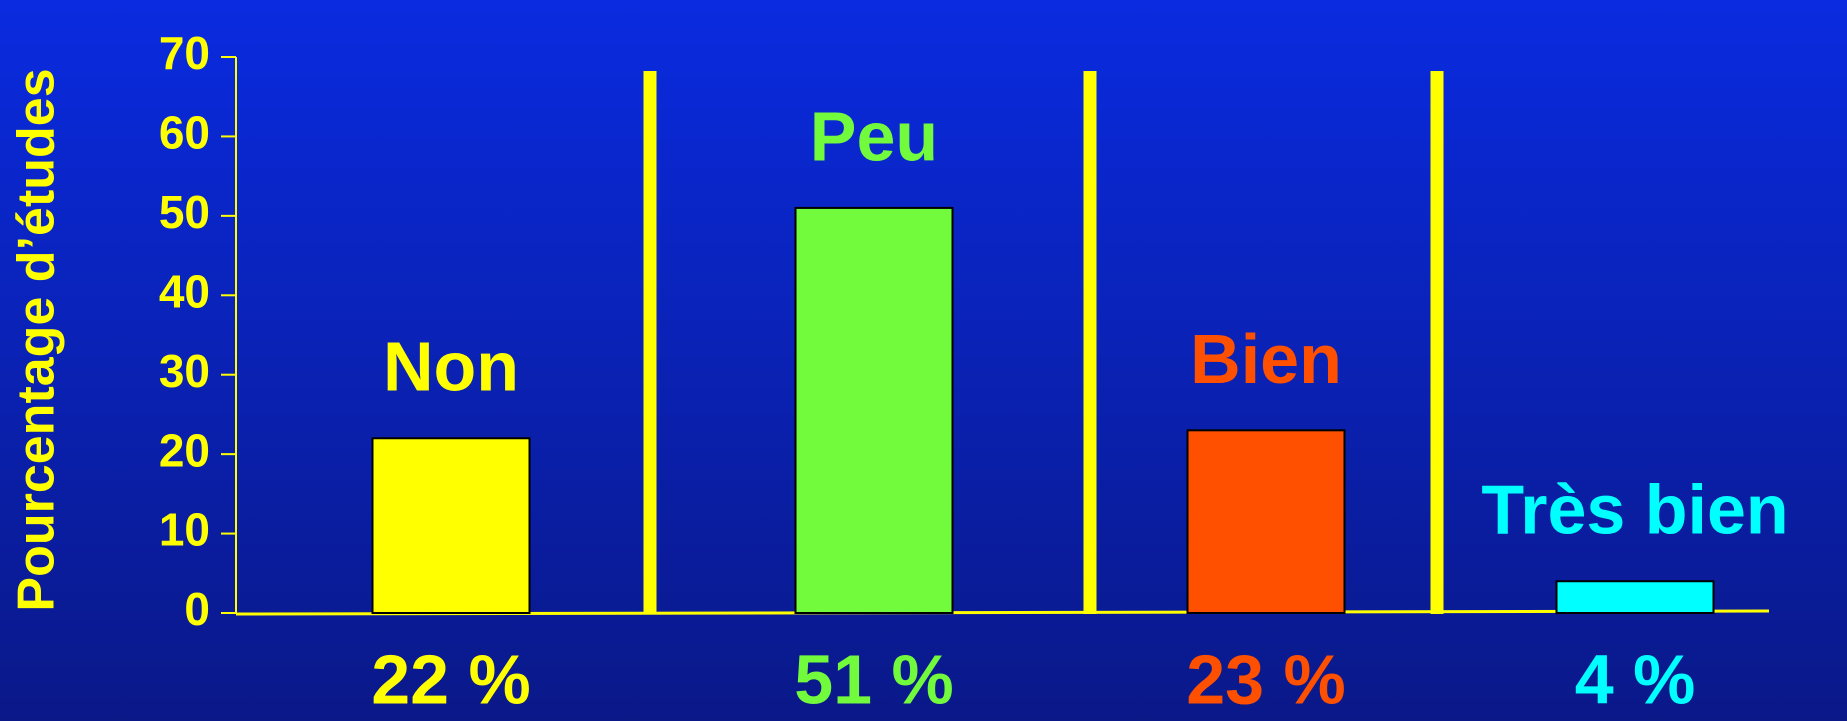 The image size is (1847, 721). I want to click on value-label: 22 %, so click(451, 679).